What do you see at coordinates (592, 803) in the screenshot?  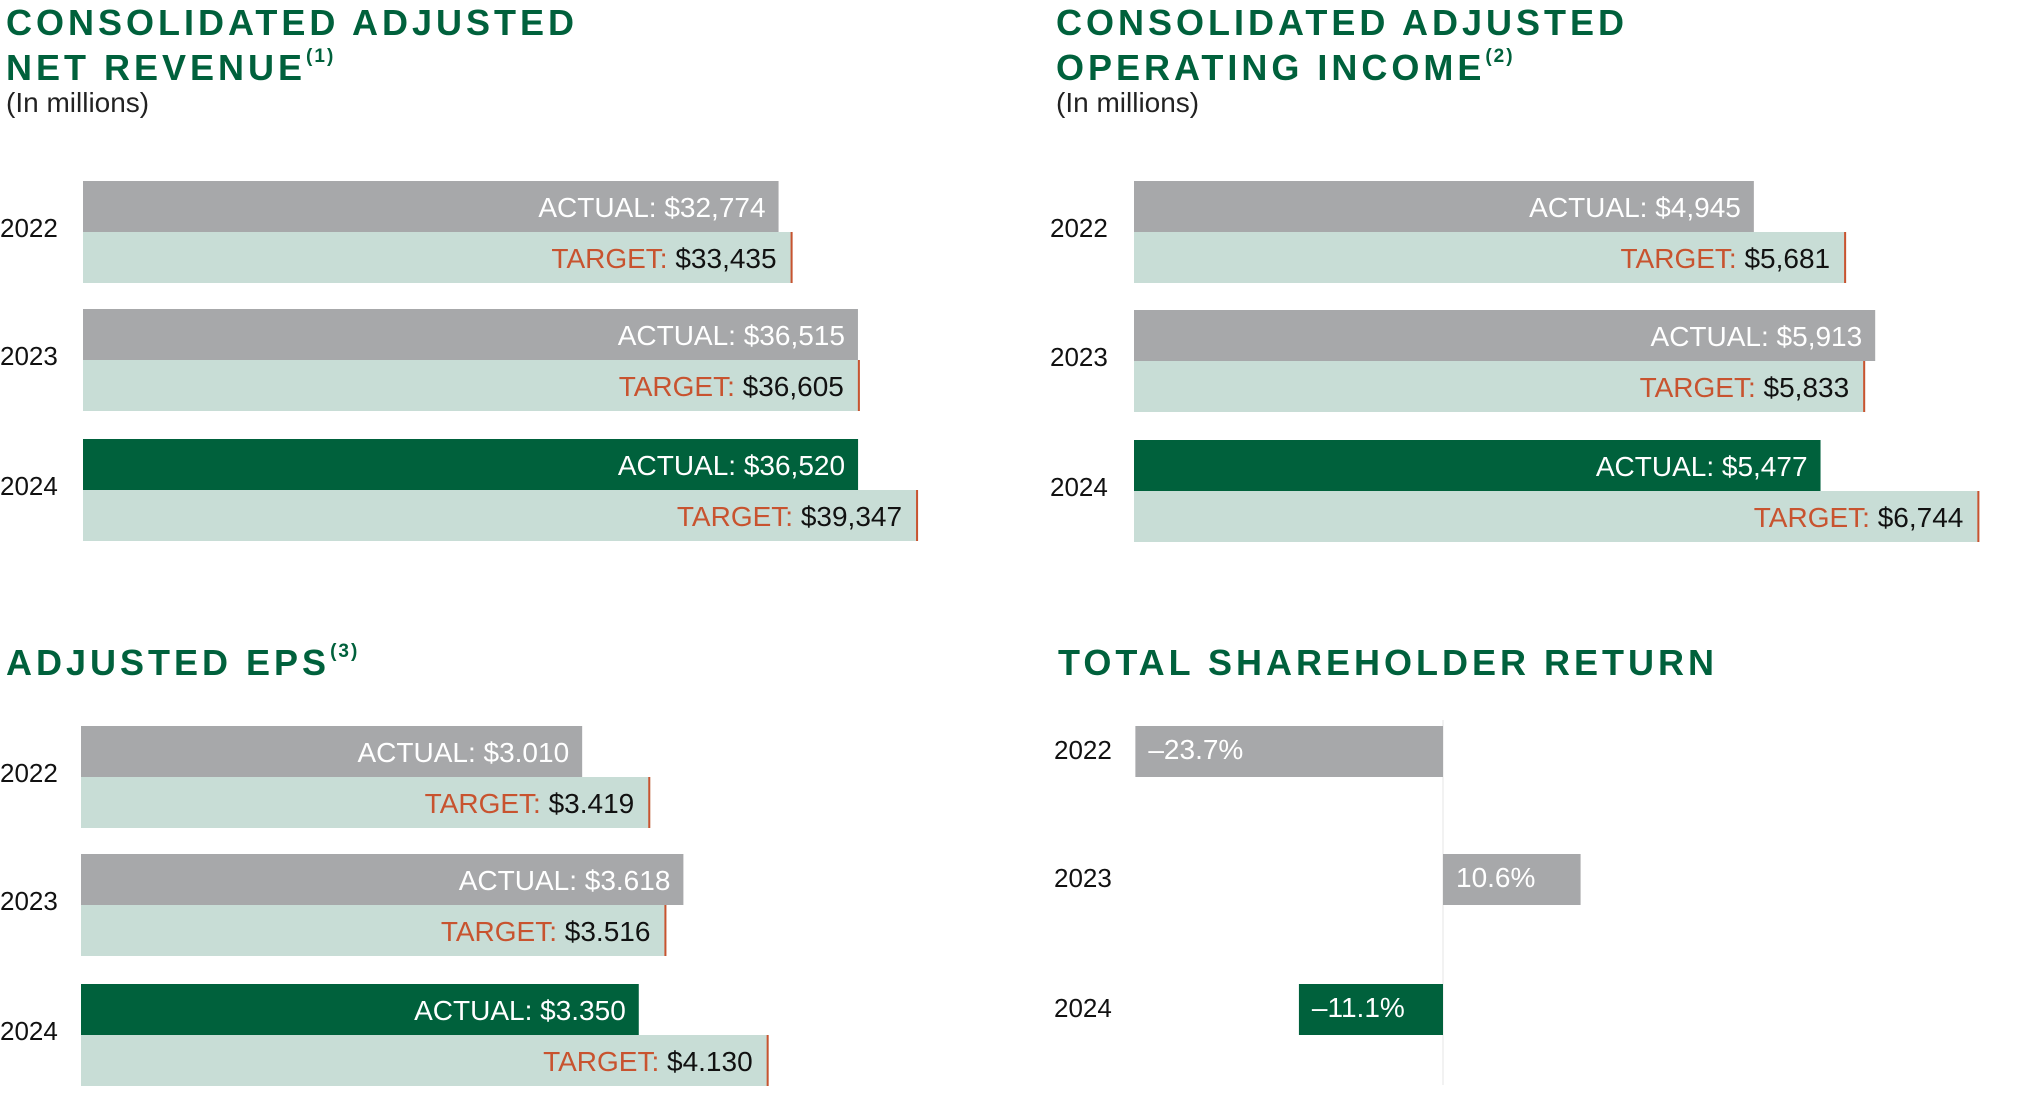 I see `target-value-2022: $3.419` at bounding box center [592, 803].